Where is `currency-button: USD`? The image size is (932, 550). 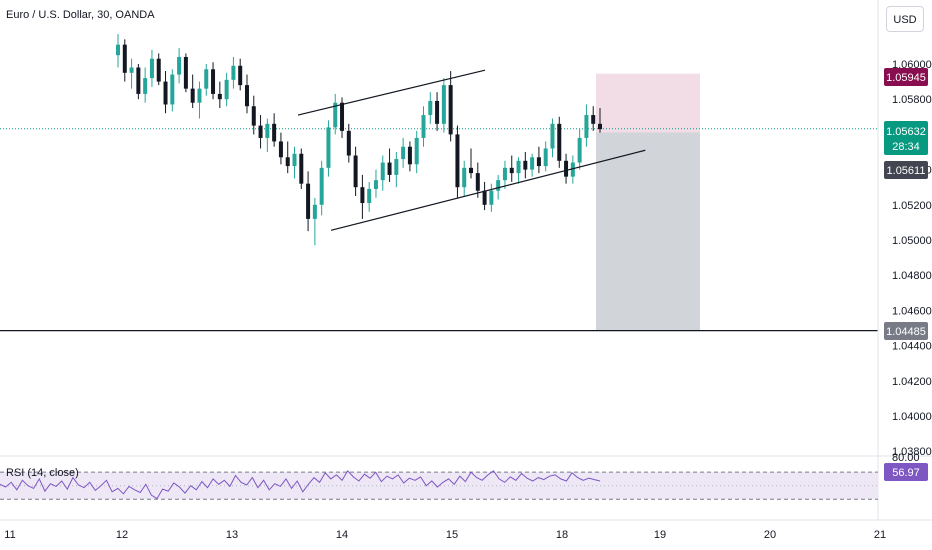
currency-button: USD is located at coordinates (905, 19).